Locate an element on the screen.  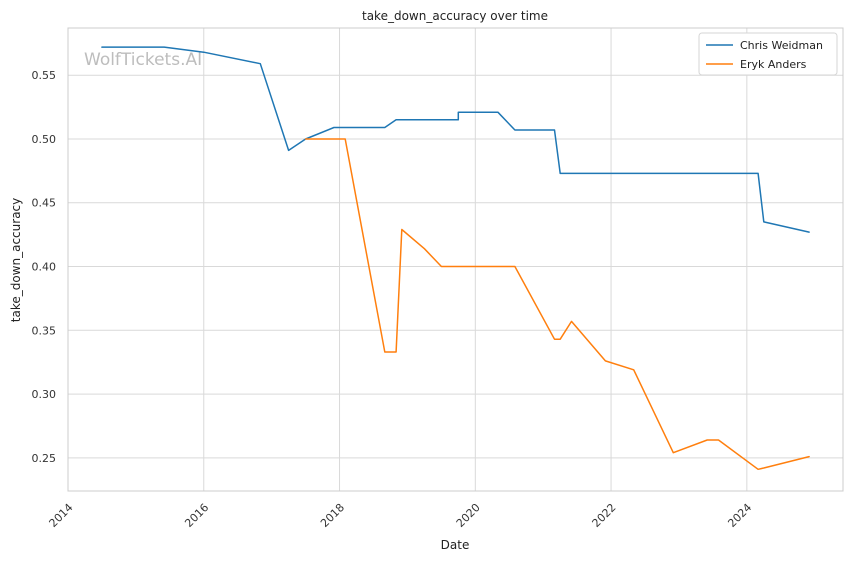
watermark: WolfTickets.AI is located at coordinates (143, 60).